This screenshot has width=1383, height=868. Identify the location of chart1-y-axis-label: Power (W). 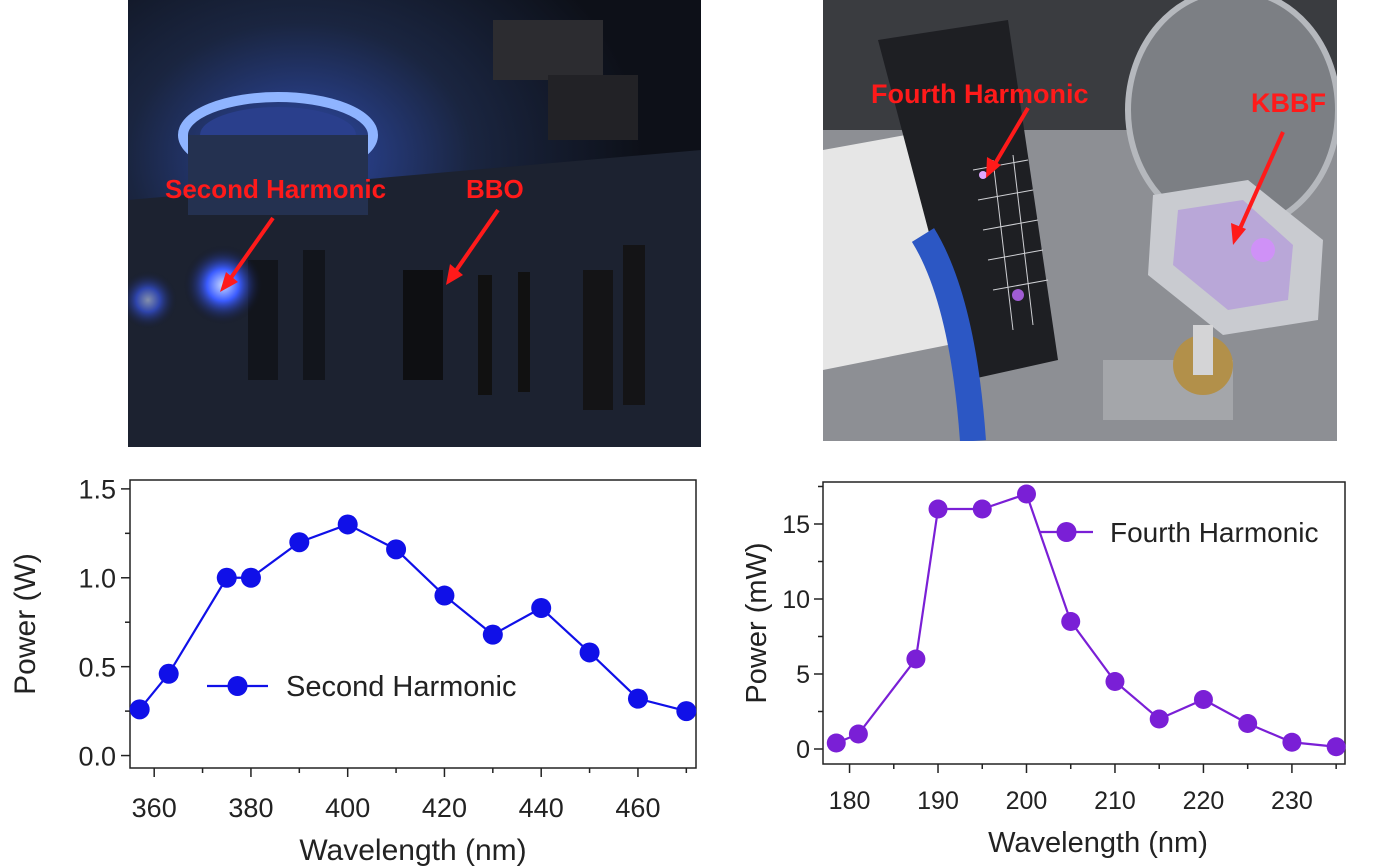
(25, 624).